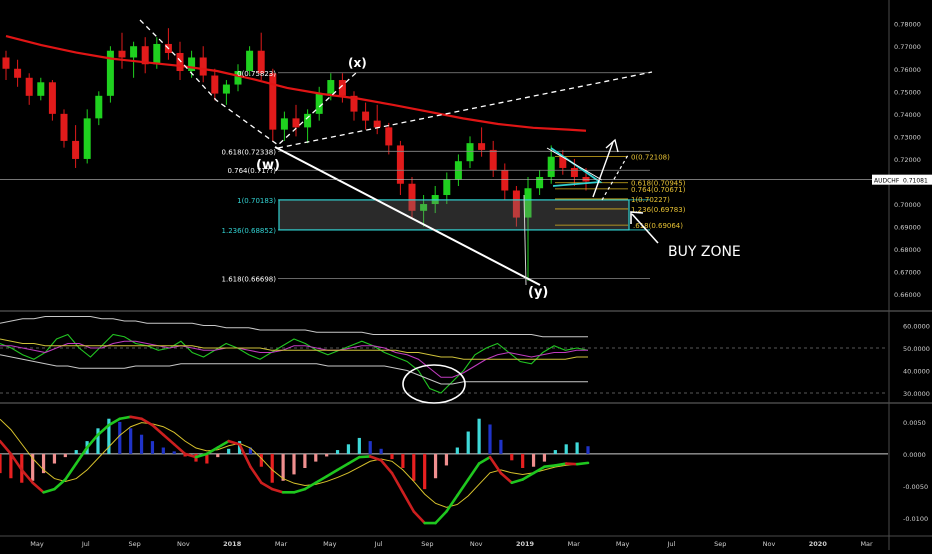  I want to click on time-tick-label: Jul, so click(85, 544).